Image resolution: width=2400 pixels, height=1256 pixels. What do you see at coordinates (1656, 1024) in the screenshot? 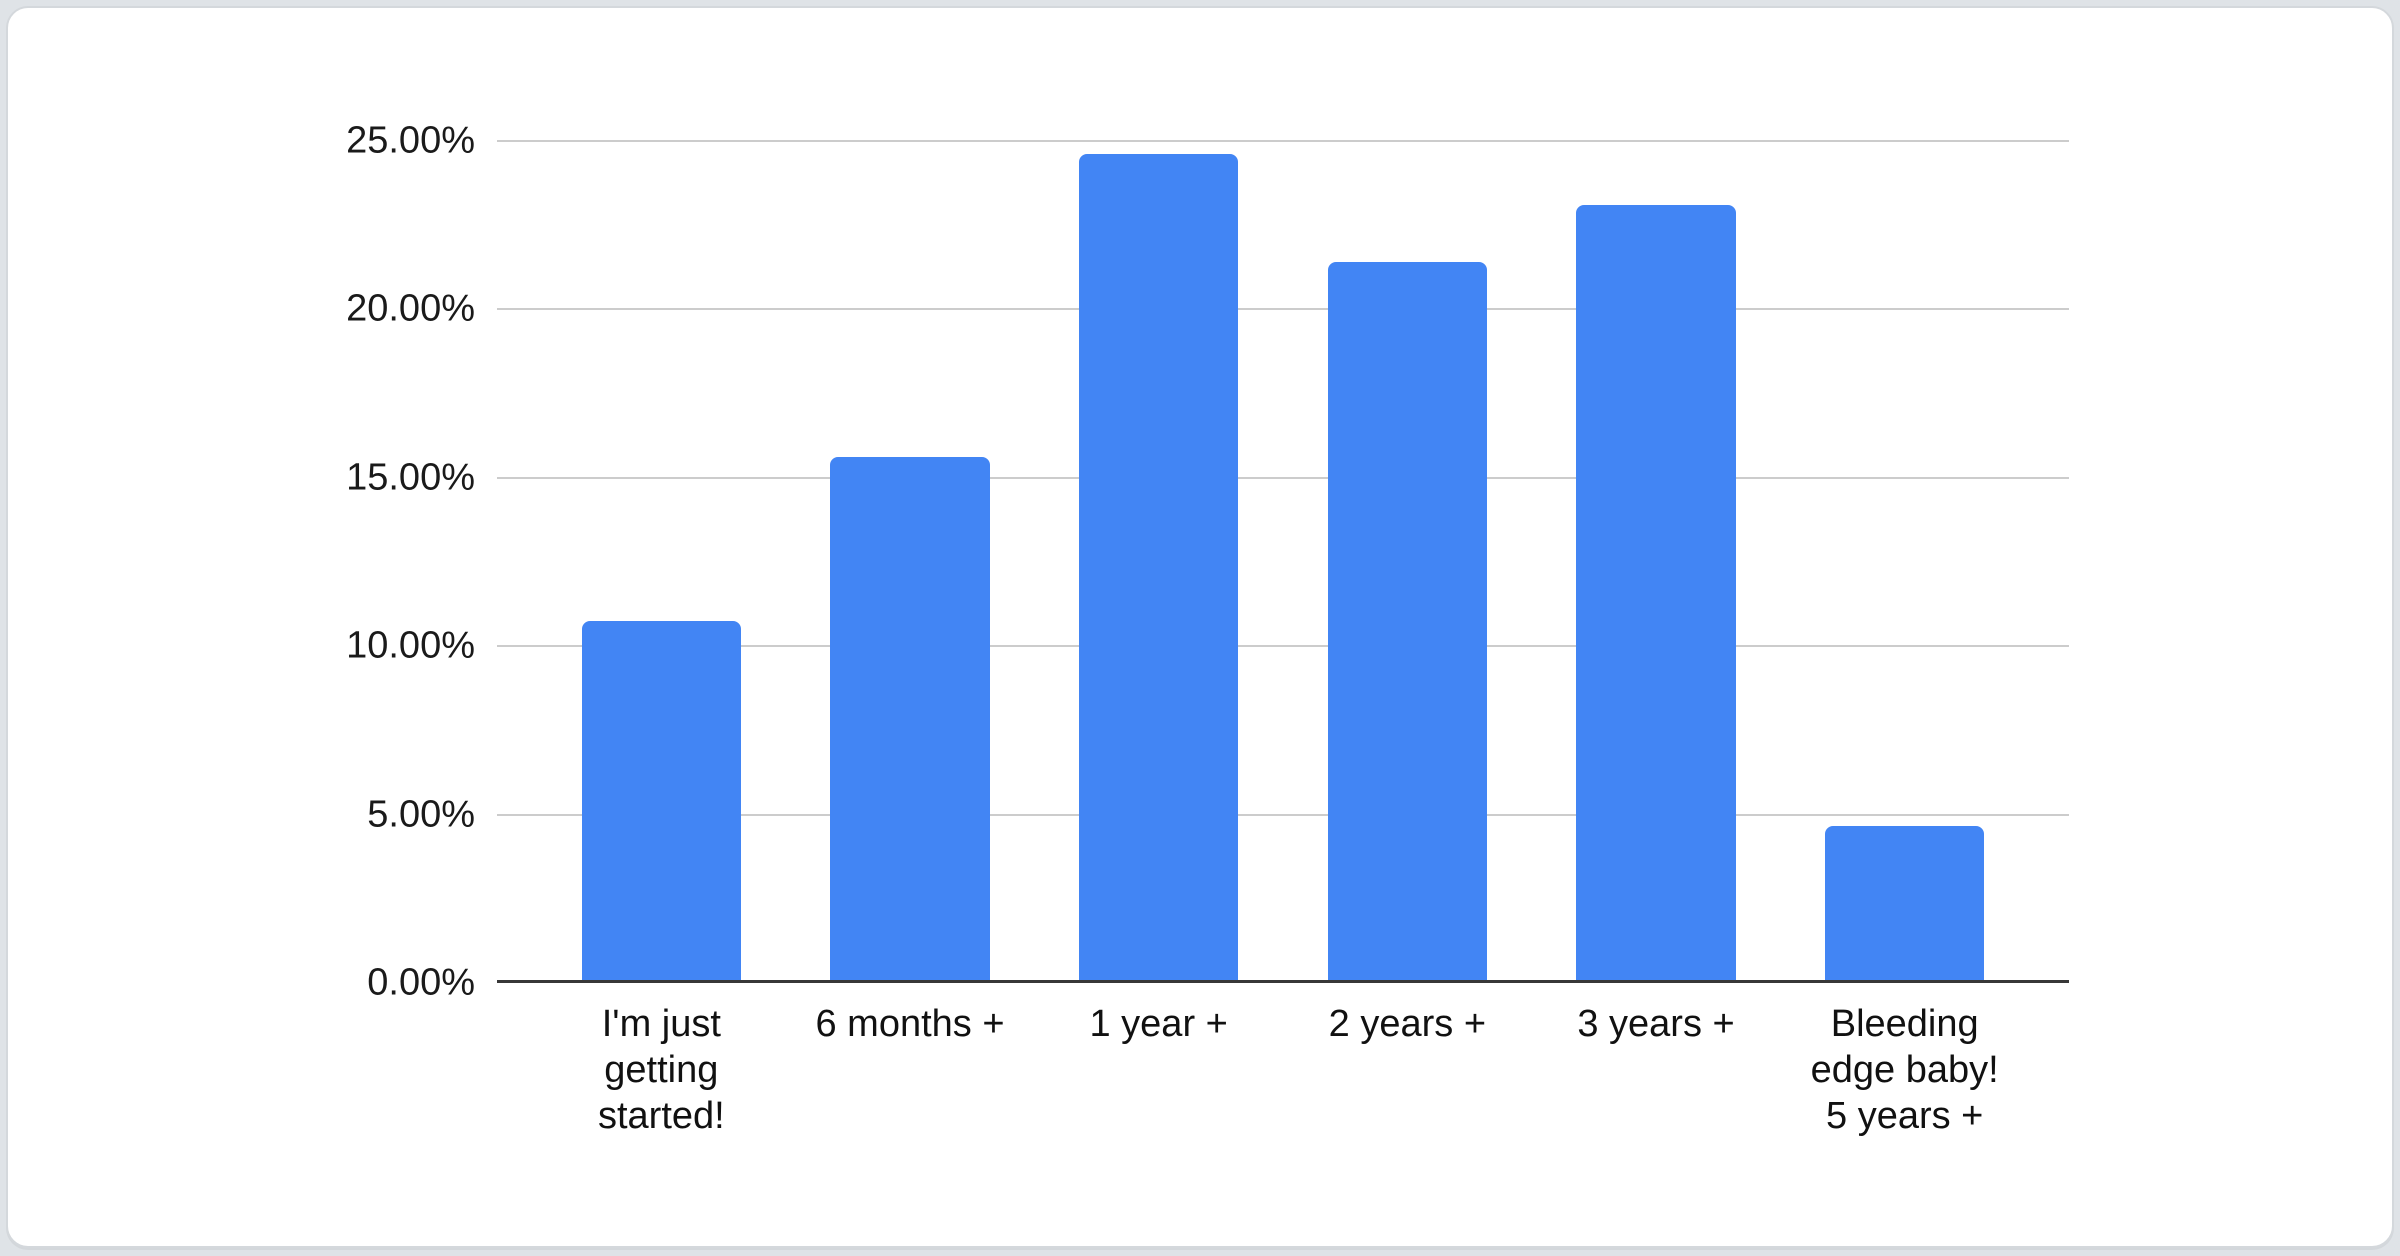
I see `x-axis-category-label: 3 years +` at bounding box center [1656, 1024].